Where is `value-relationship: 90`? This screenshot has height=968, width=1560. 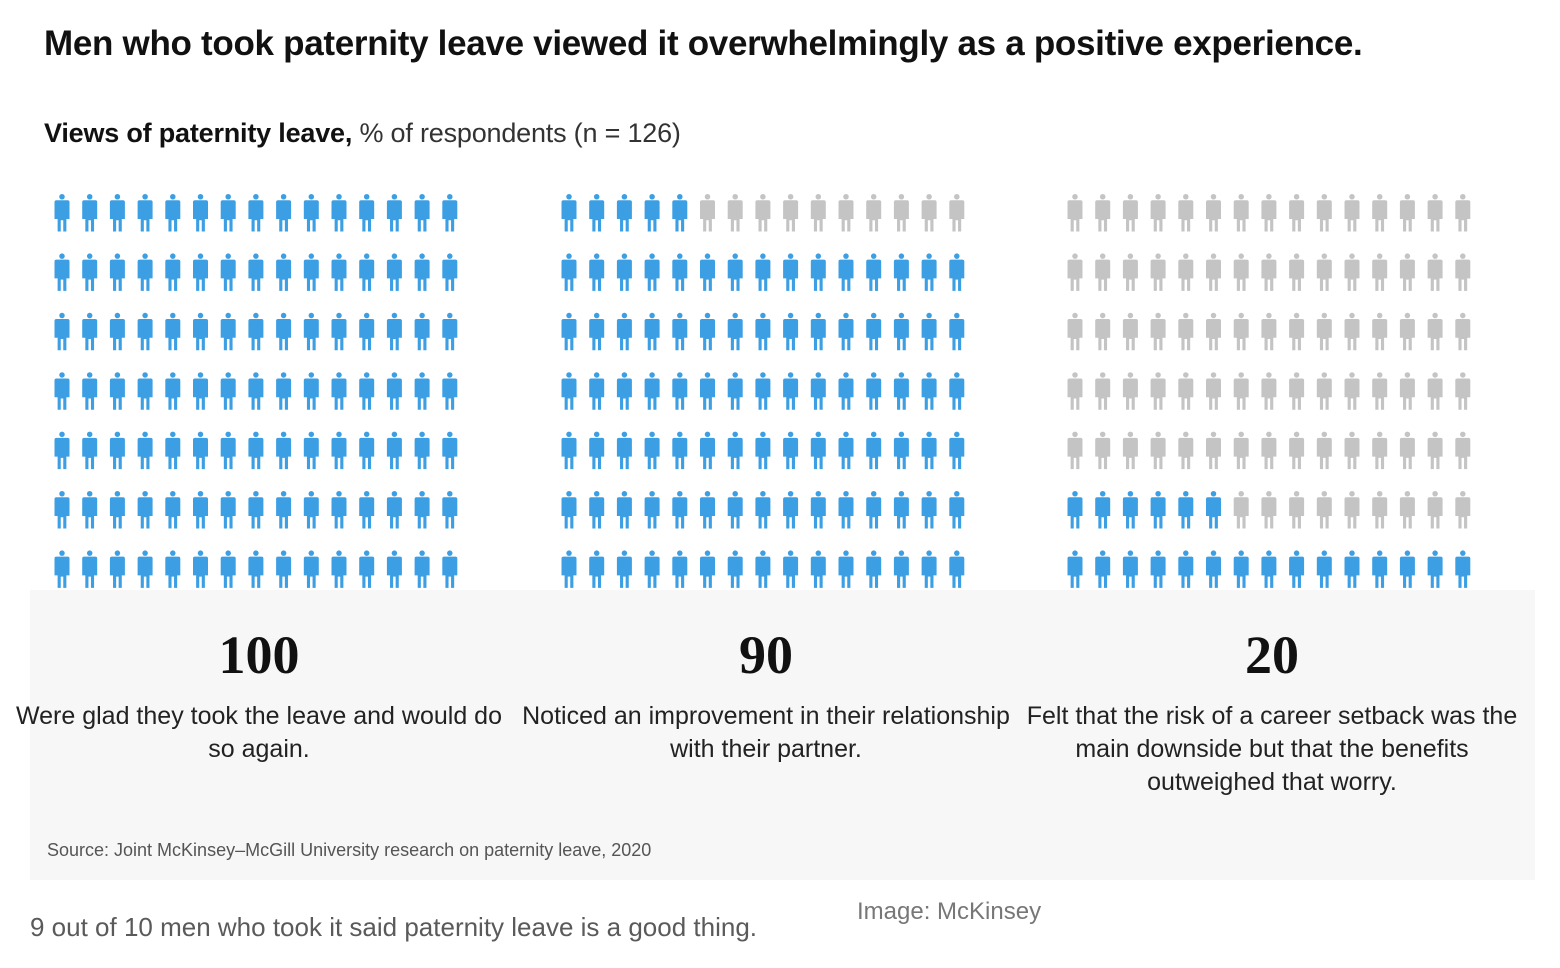
value-relationship: 90 is located at coordinates (766, 655).